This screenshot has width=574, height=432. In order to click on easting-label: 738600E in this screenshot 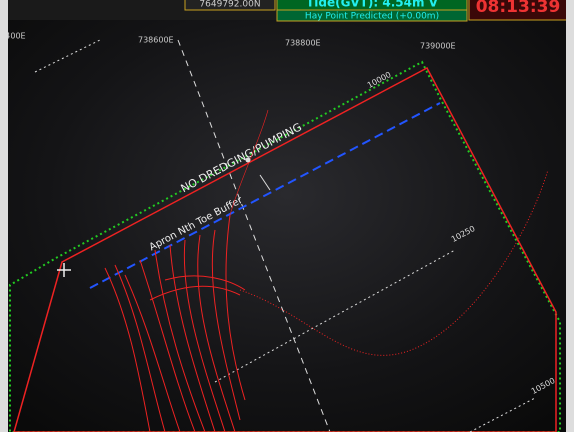, I will do `click(156, 40)`.